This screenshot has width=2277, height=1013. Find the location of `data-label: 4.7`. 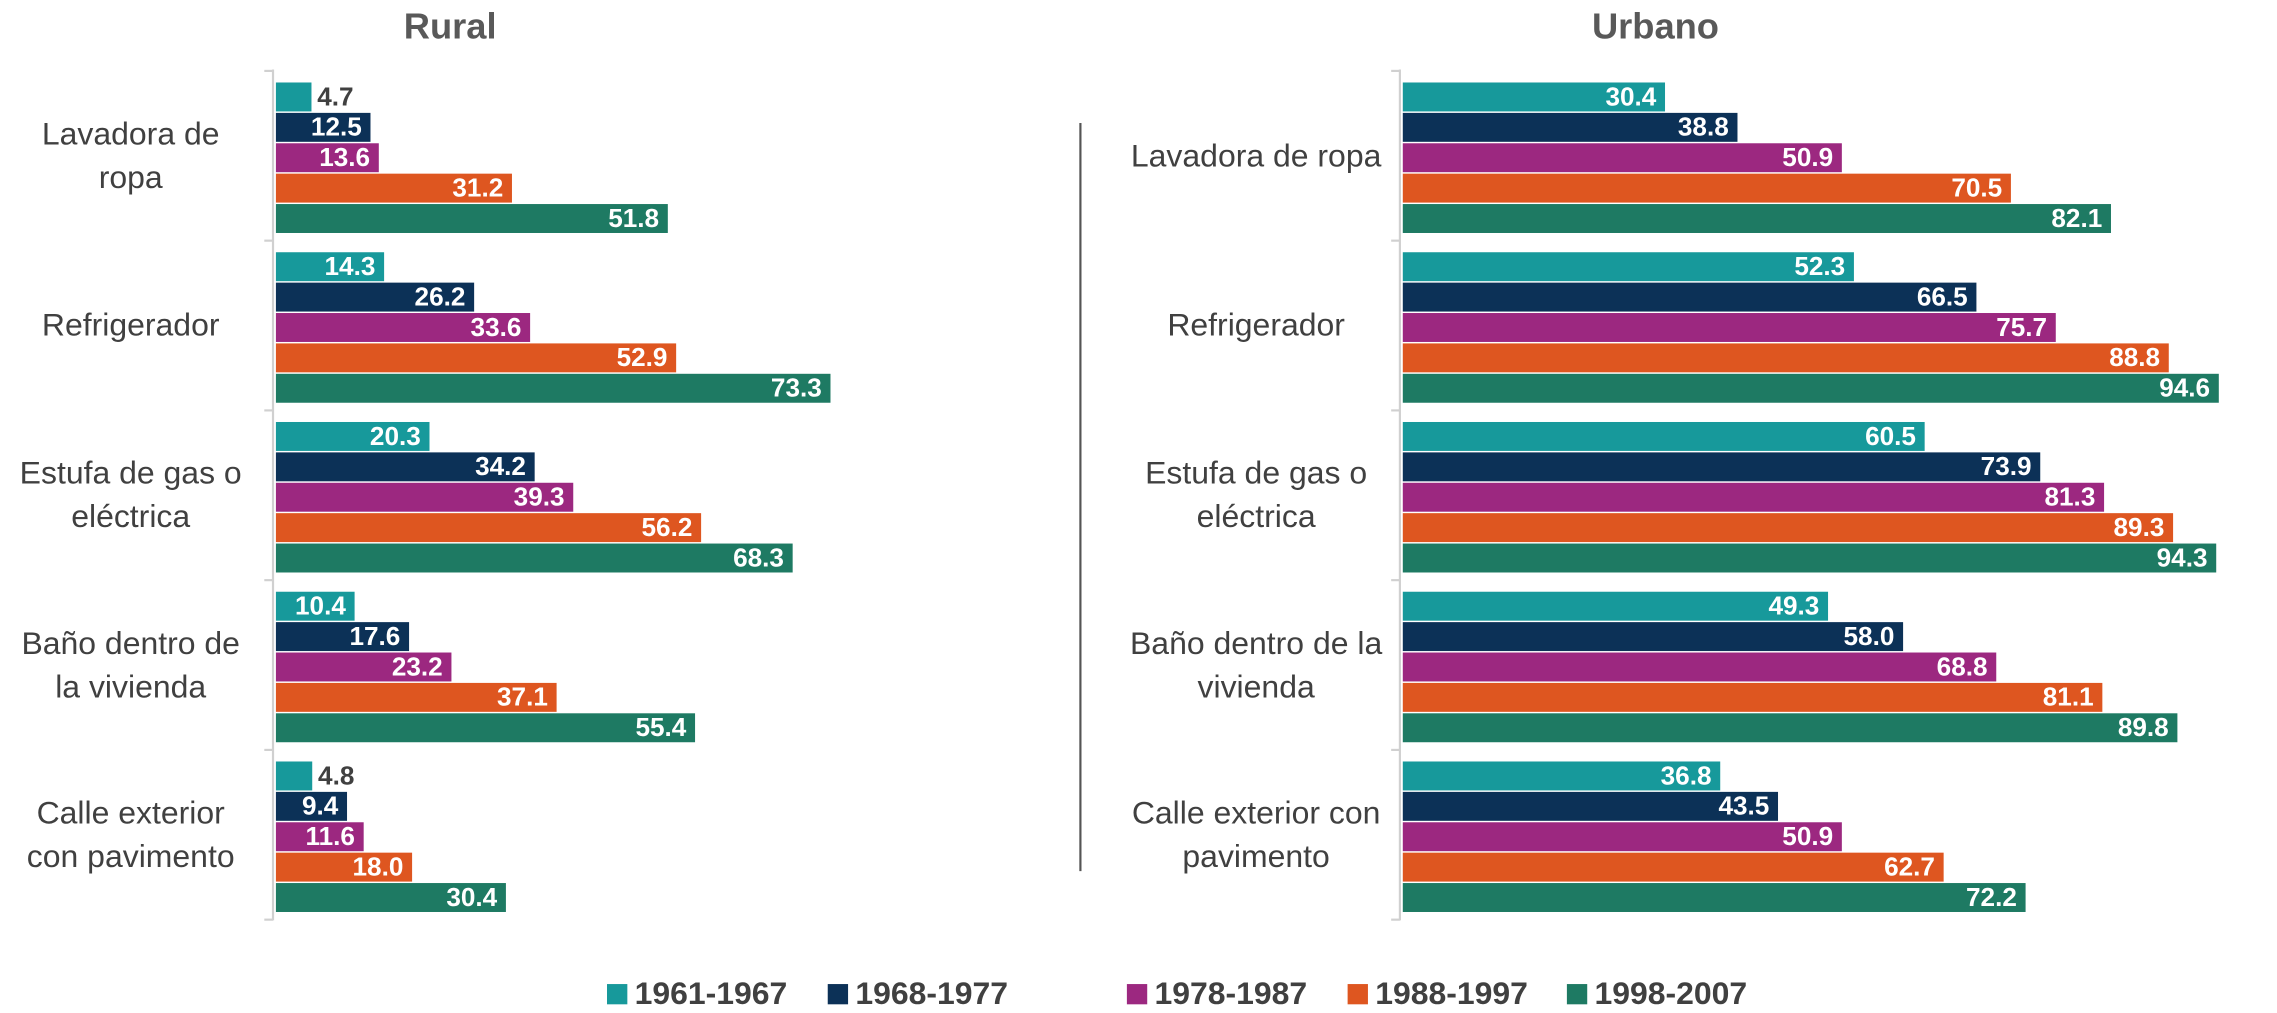

data-label: 4.7 is located at coordinates (335, 96).